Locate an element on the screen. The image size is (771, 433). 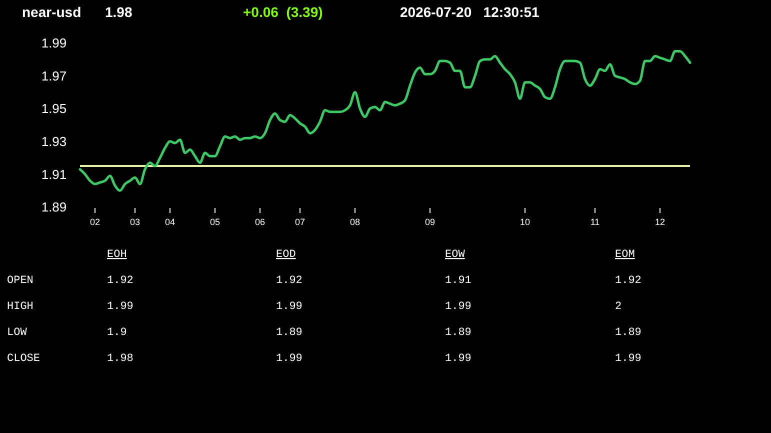
text: LOW is located at coordinates (17, 333).